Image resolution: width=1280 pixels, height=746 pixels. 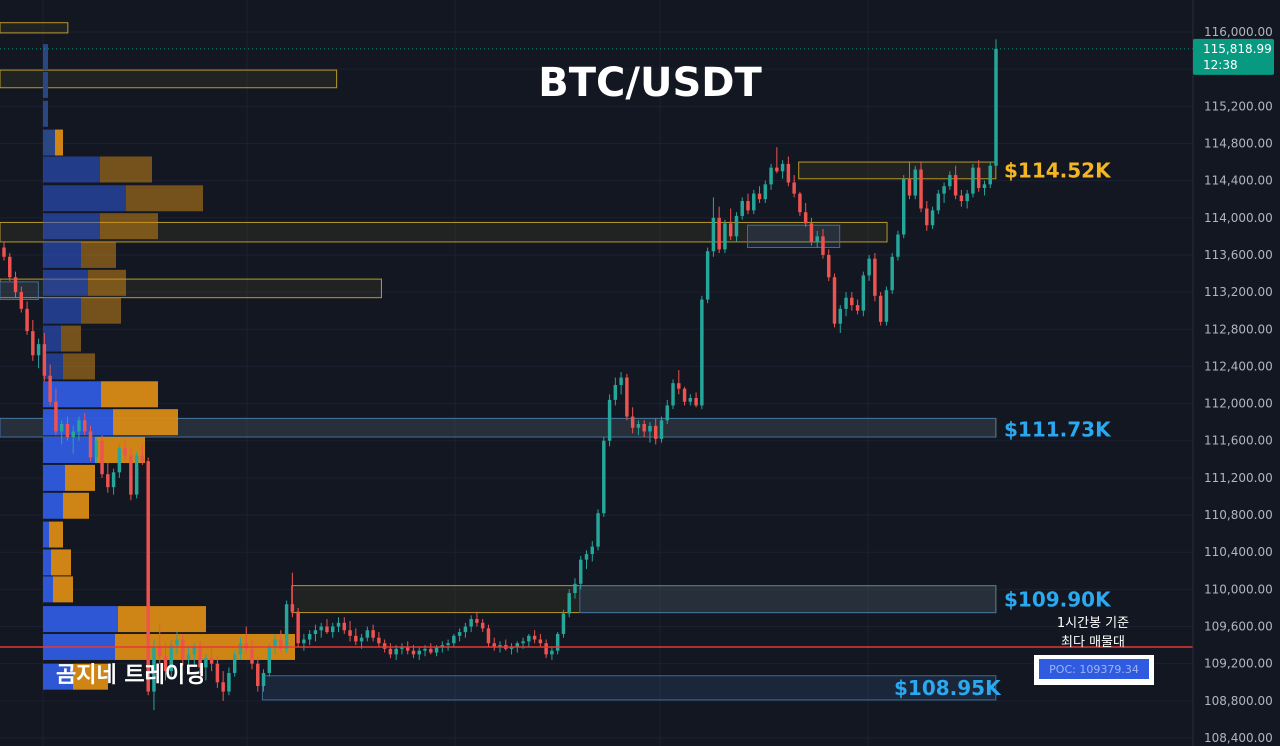 I want to click on tick-label: 110,800.00, so click(x=1238, y=515).